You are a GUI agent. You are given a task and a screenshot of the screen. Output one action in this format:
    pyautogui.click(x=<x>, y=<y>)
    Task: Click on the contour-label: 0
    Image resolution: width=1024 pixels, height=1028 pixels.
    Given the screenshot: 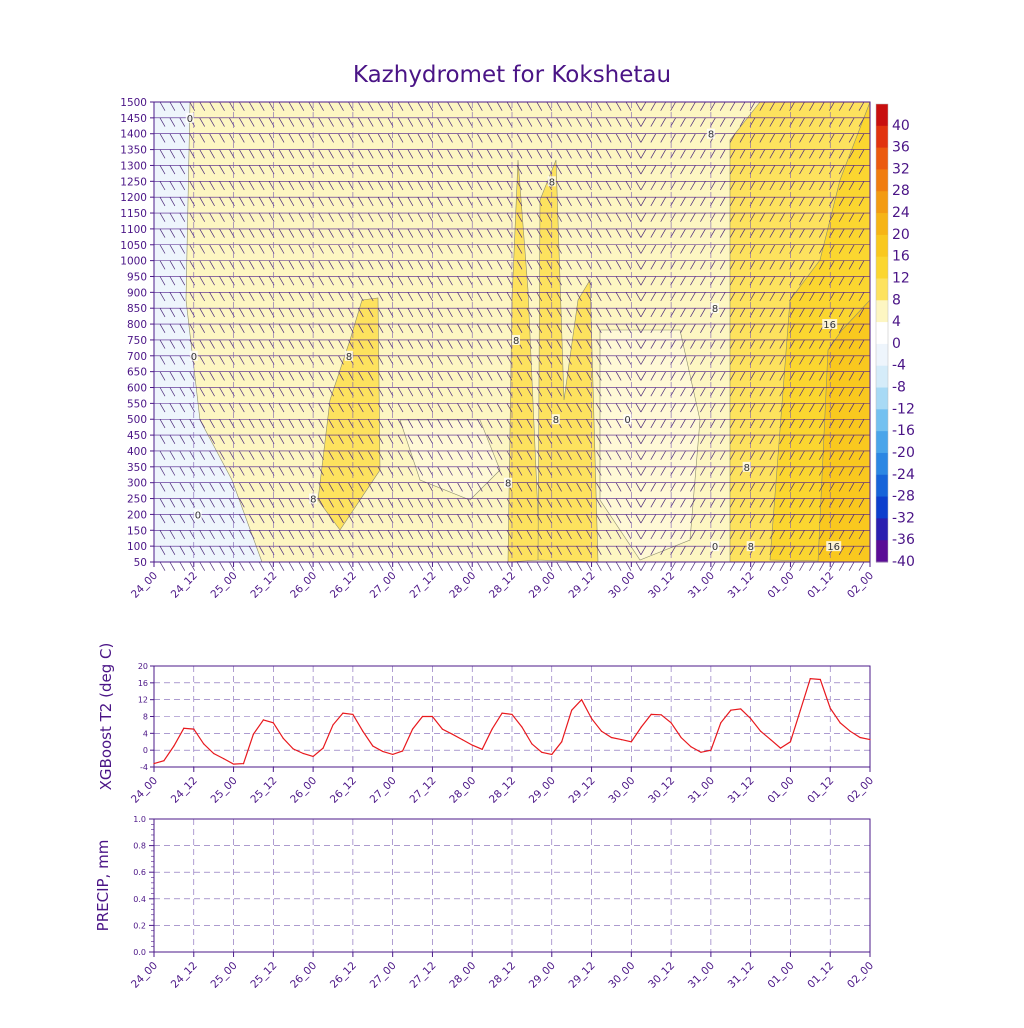 What is the action you would take?
    pyautogui.click(x=198, y=515)
    